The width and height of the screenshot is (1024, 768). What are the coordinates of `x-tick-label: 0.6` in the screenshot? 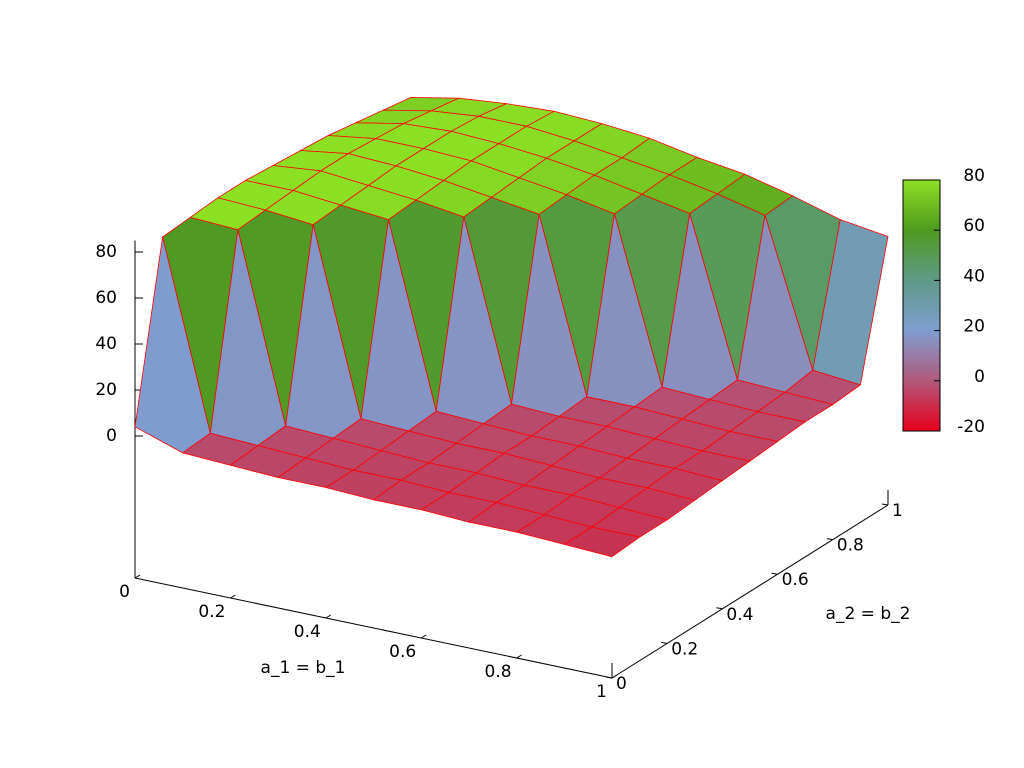 It's located at (402, 652).